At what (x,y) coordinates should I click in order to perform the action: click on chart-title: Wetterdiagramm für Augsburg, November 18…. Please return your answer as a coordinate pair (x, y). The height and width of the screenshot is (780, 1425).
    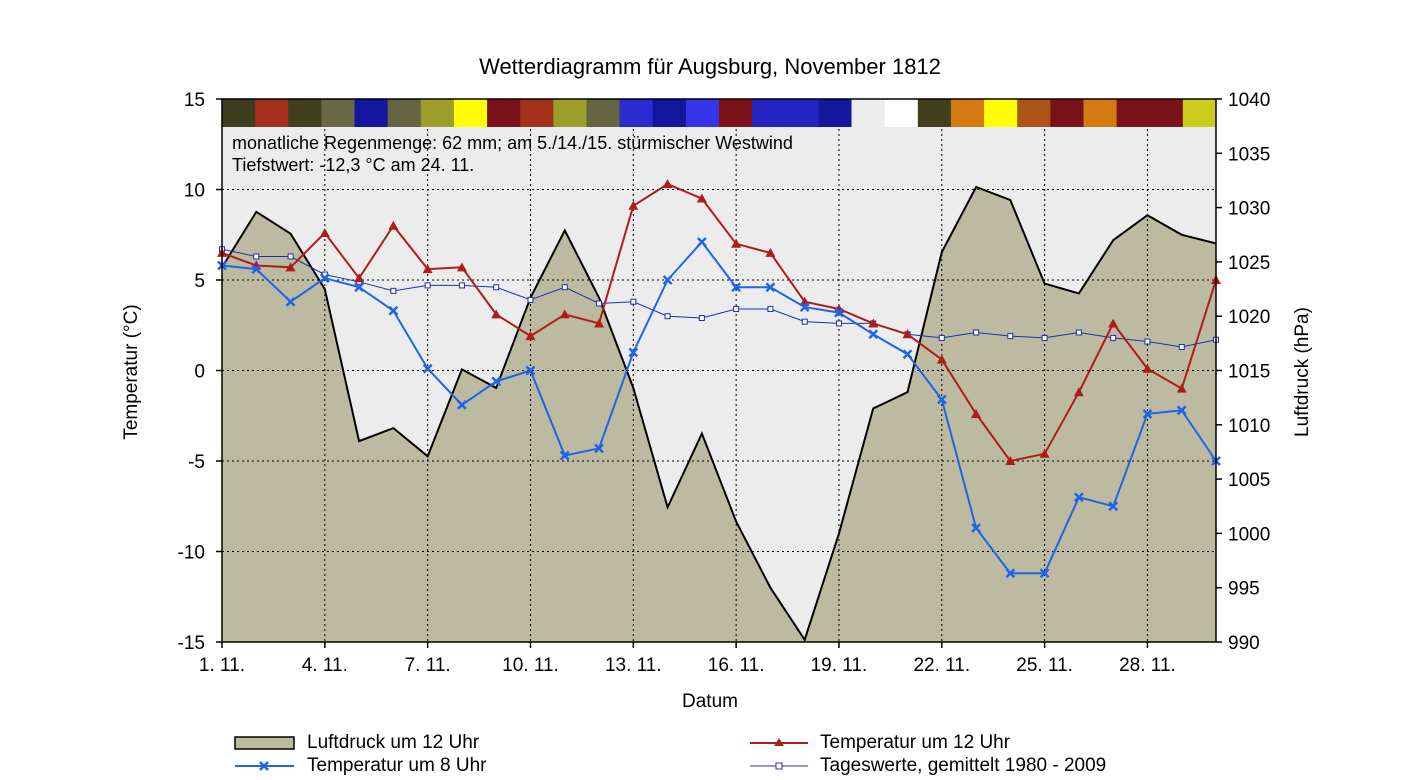
    Looking at the image, I should click on (710, 66).